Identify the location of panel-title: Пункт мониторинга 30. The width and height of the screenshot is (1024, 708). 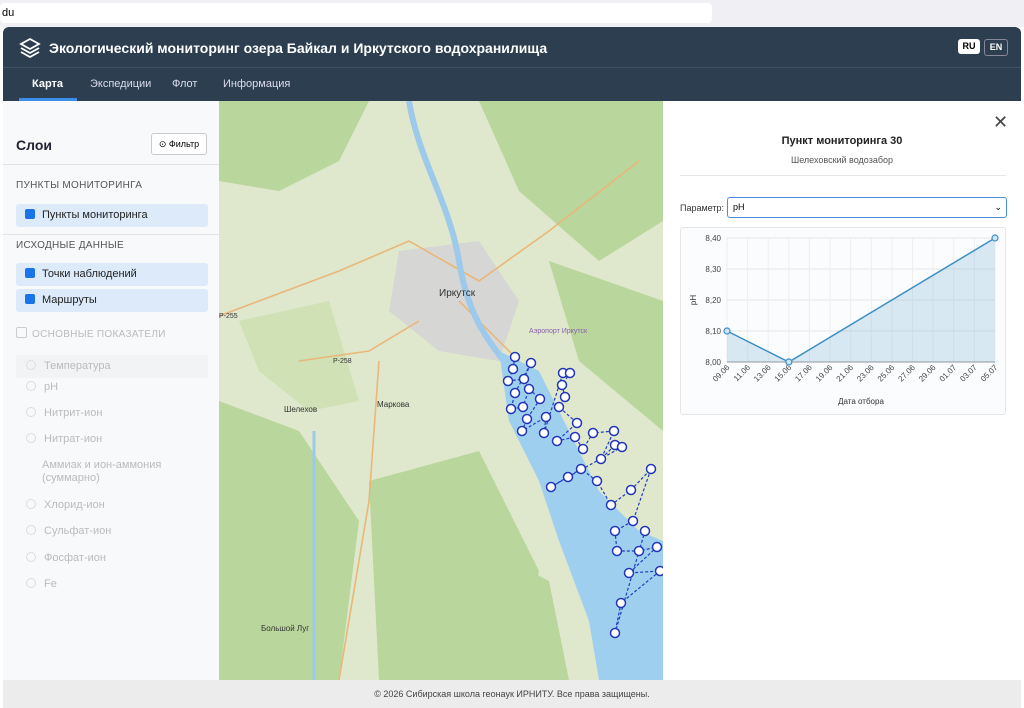
(842, 141).